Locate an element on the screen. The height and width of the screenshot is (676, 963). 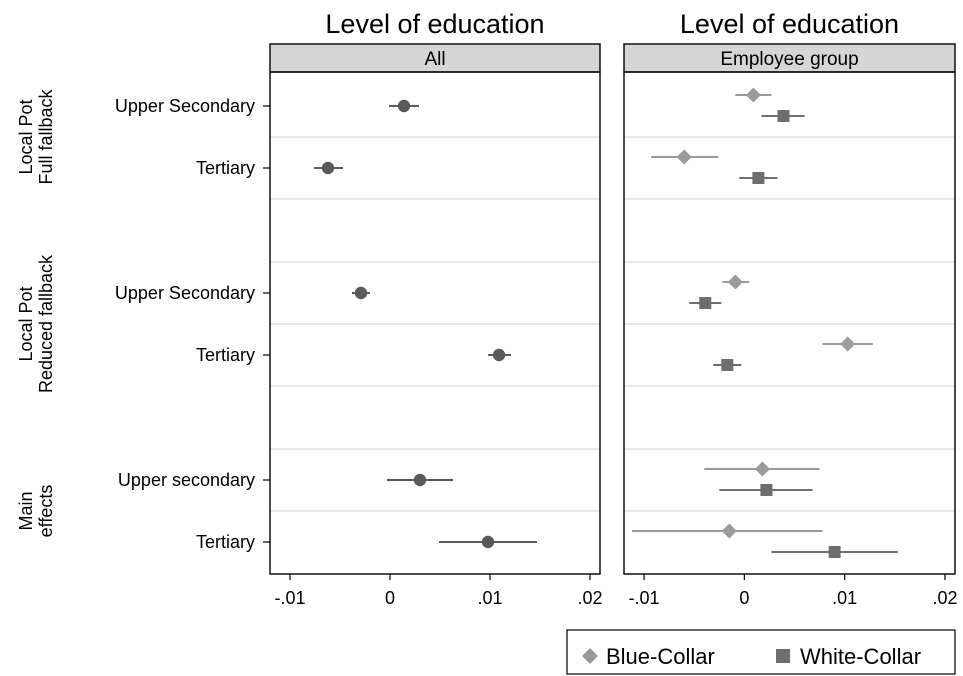
panel-strip-label: All is located at coordinates (434, 59).